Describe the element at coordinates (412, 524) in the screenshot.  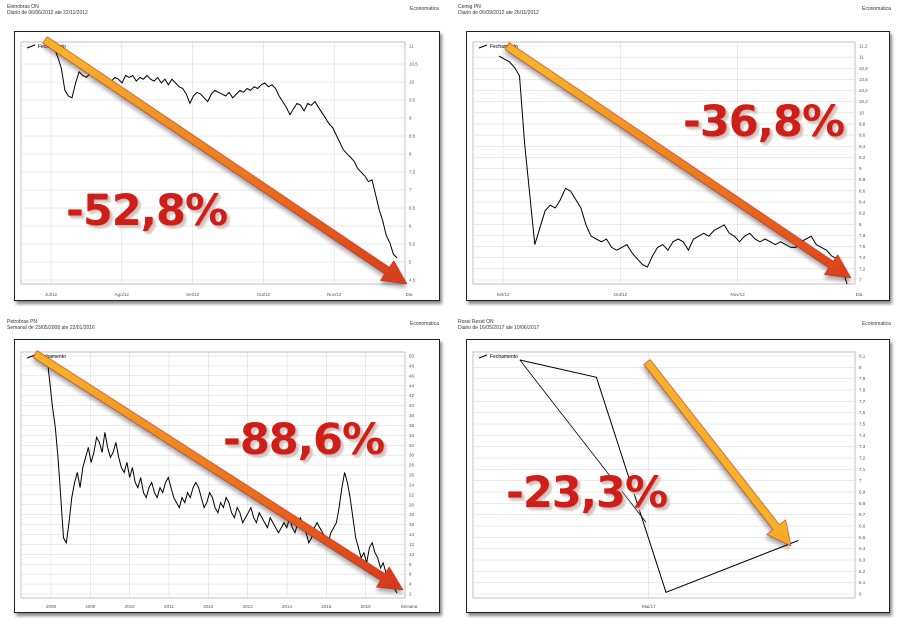
I see `y-tick-label: 16` at that location.